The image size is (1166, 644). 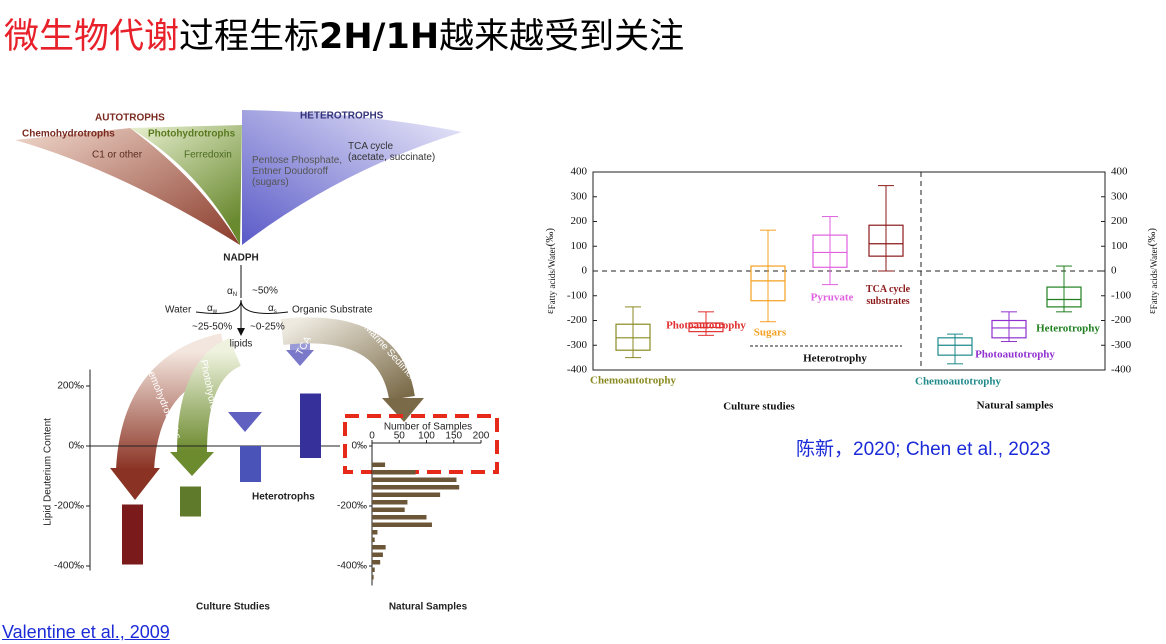 I want to click on label: Photohydrotrophs, so click(x=192, y=134).